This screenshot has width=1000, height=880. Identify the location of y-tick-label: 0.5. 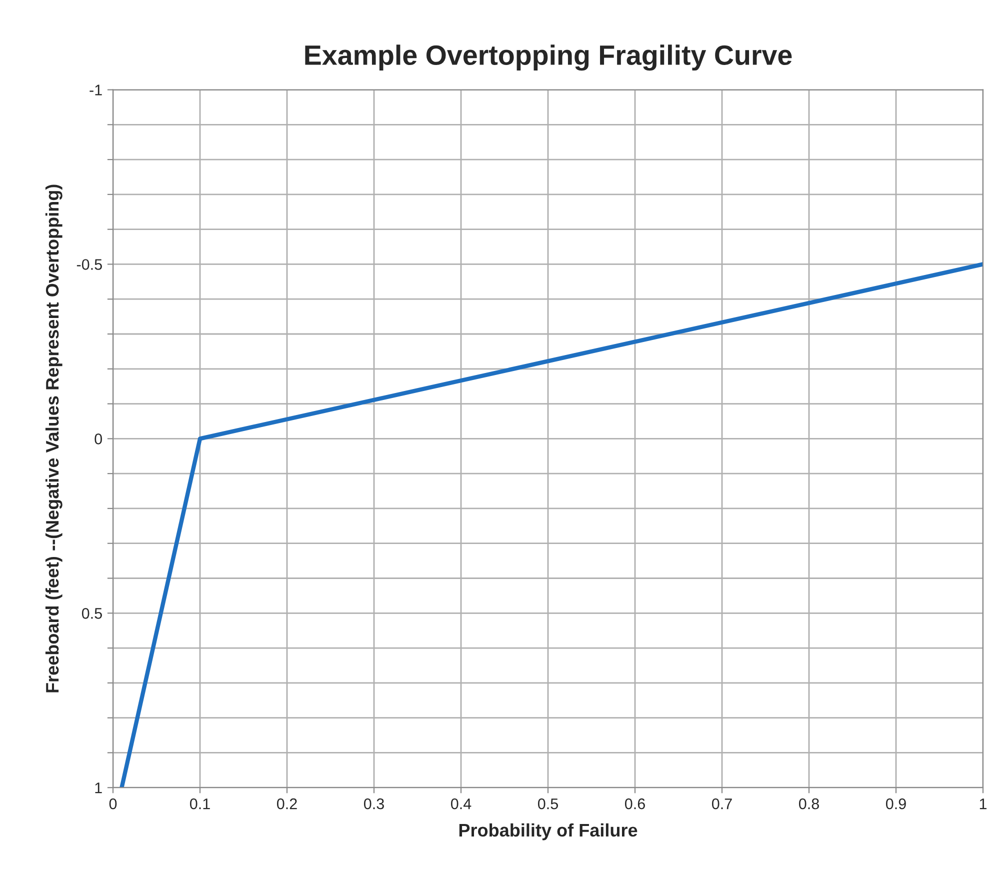
(92, 613).